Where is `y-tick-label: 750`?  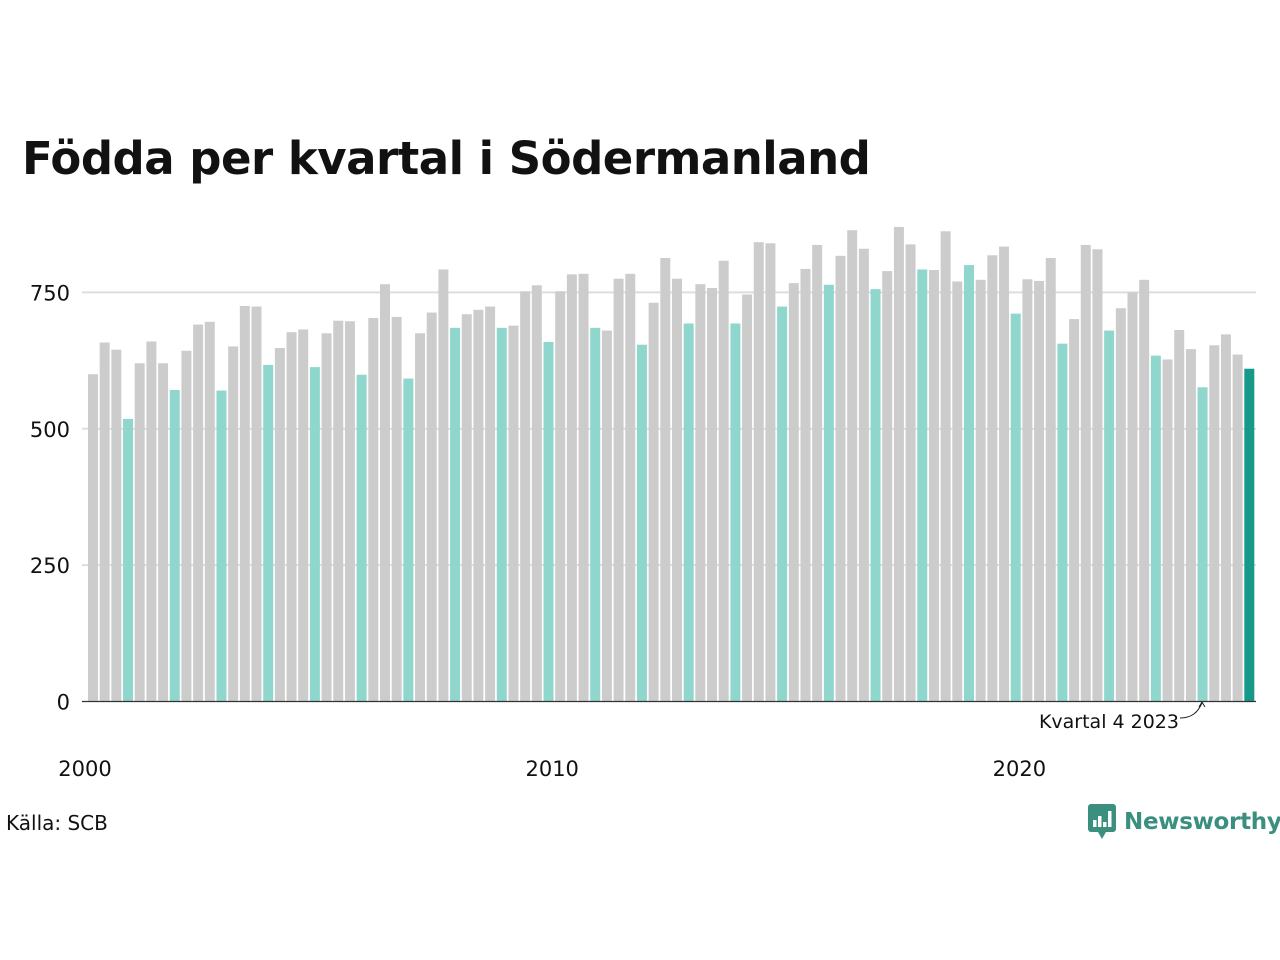 y-tick-label: 750 is located at coordinates (50, 293).